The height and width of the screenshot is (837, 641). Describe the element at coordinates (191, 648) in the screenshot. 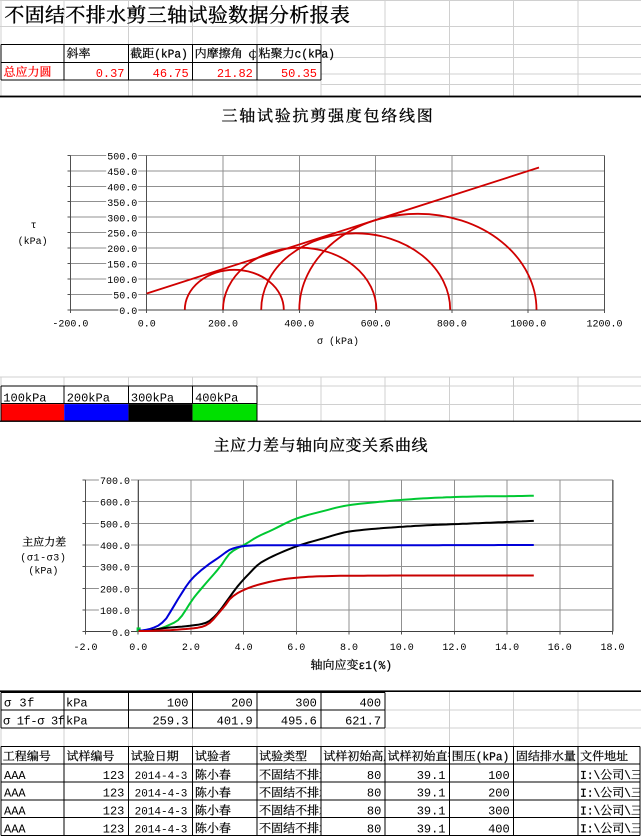

I see `svg-text: 2.0` at that location.